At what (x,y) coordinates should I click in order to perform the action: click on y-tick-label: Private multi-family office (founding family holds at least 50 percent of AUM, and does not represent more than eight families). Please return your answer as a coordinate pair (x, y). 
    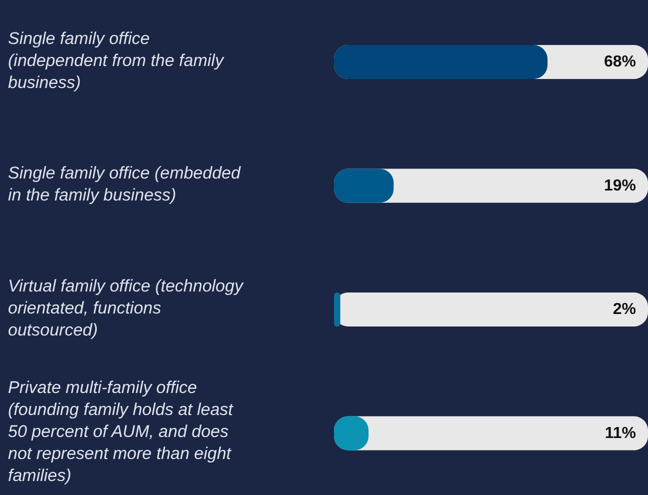
    Looking at the image, I should click on (121, 432).